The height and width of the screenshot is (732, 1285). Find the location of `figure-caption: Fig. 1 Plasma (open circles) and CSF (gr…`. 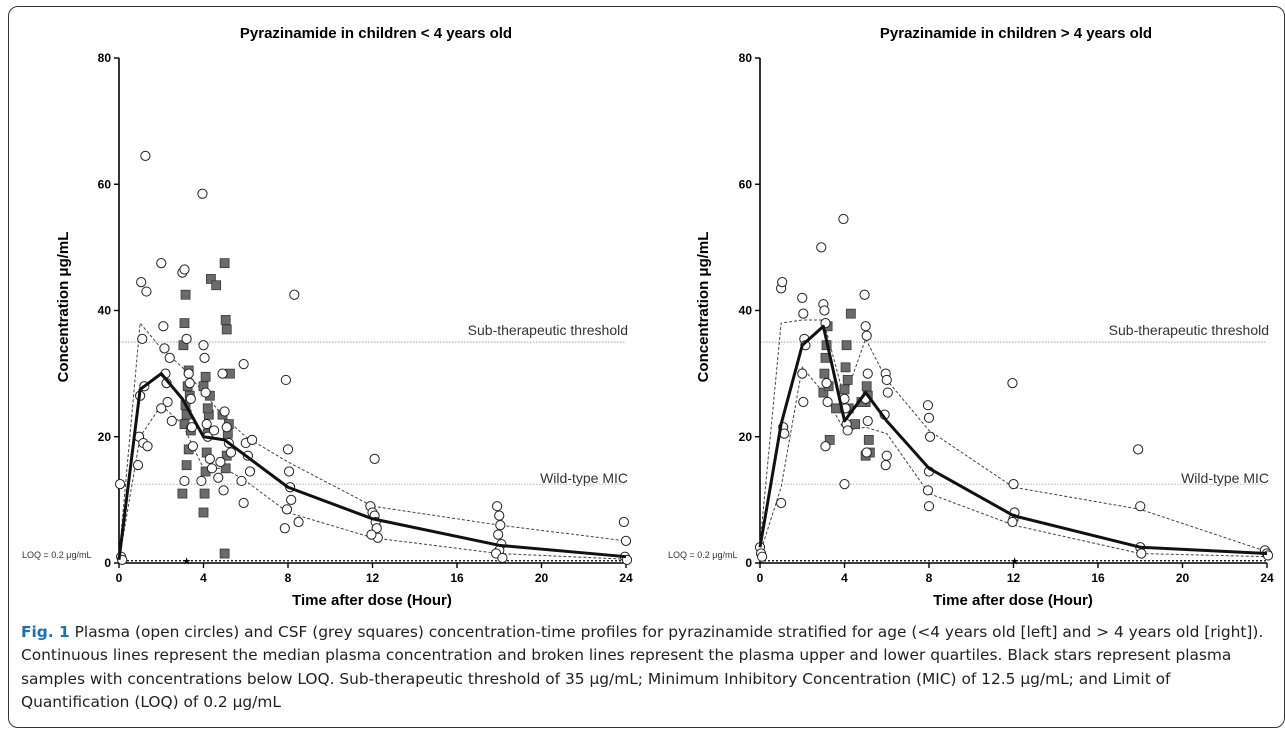

figure-caption: Fig. 1 Plasma (open circles) and CSF (gr… is located at coordinates (648, 668).